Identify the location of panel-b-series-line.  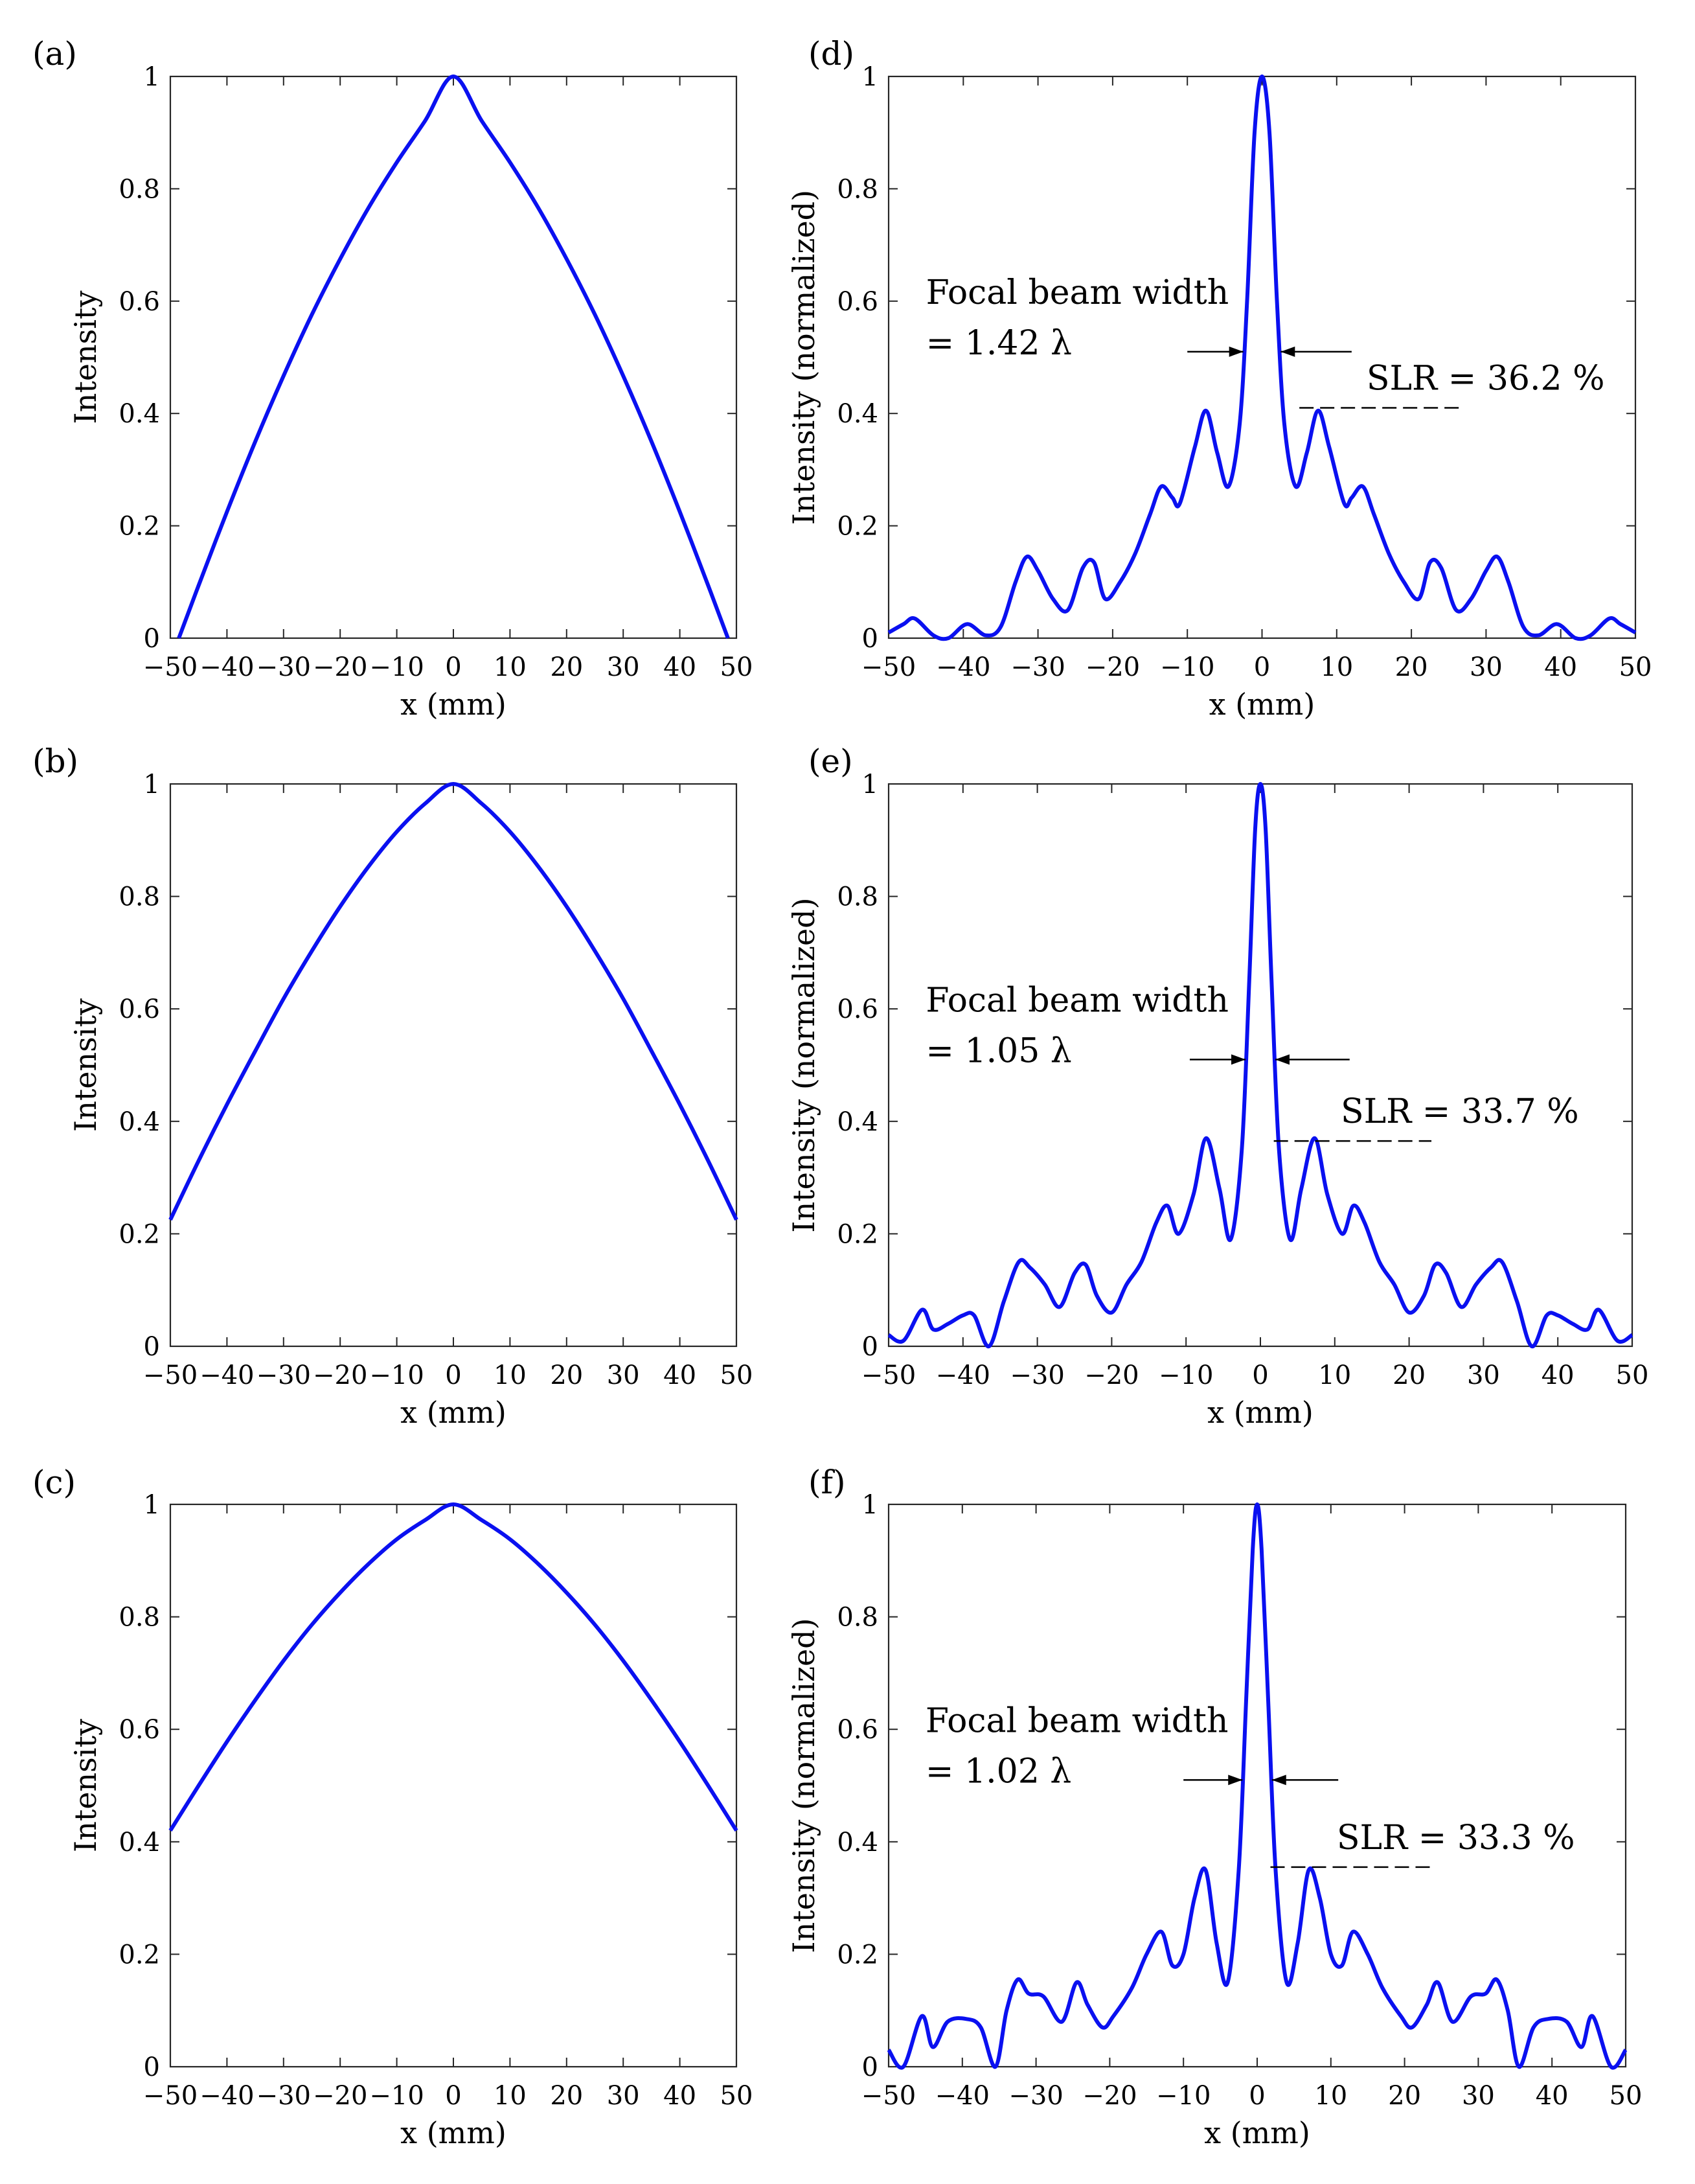
(453, 1001).